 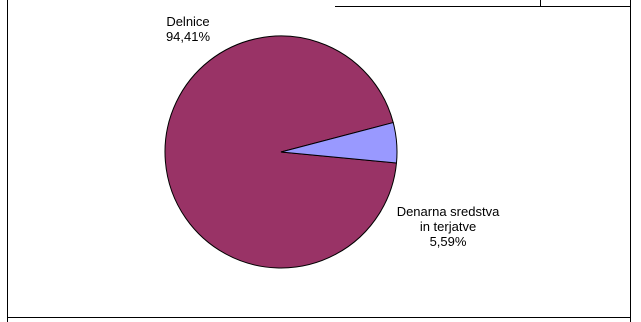 What do you see at coordinates (187, 21) in the screenshot?
I see `slice-category-label: Delnice` at bounding box center [187, 21].